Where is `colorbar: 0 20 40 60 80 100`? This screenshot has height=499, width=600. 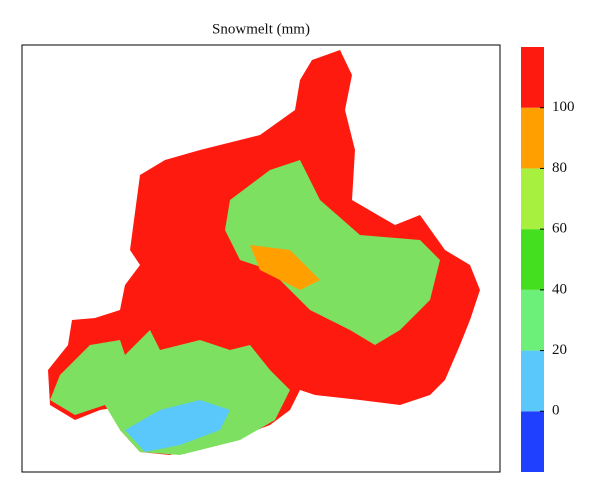 colorbar: 0 20 40 60 80 100 is located at coordinates (548, 259).